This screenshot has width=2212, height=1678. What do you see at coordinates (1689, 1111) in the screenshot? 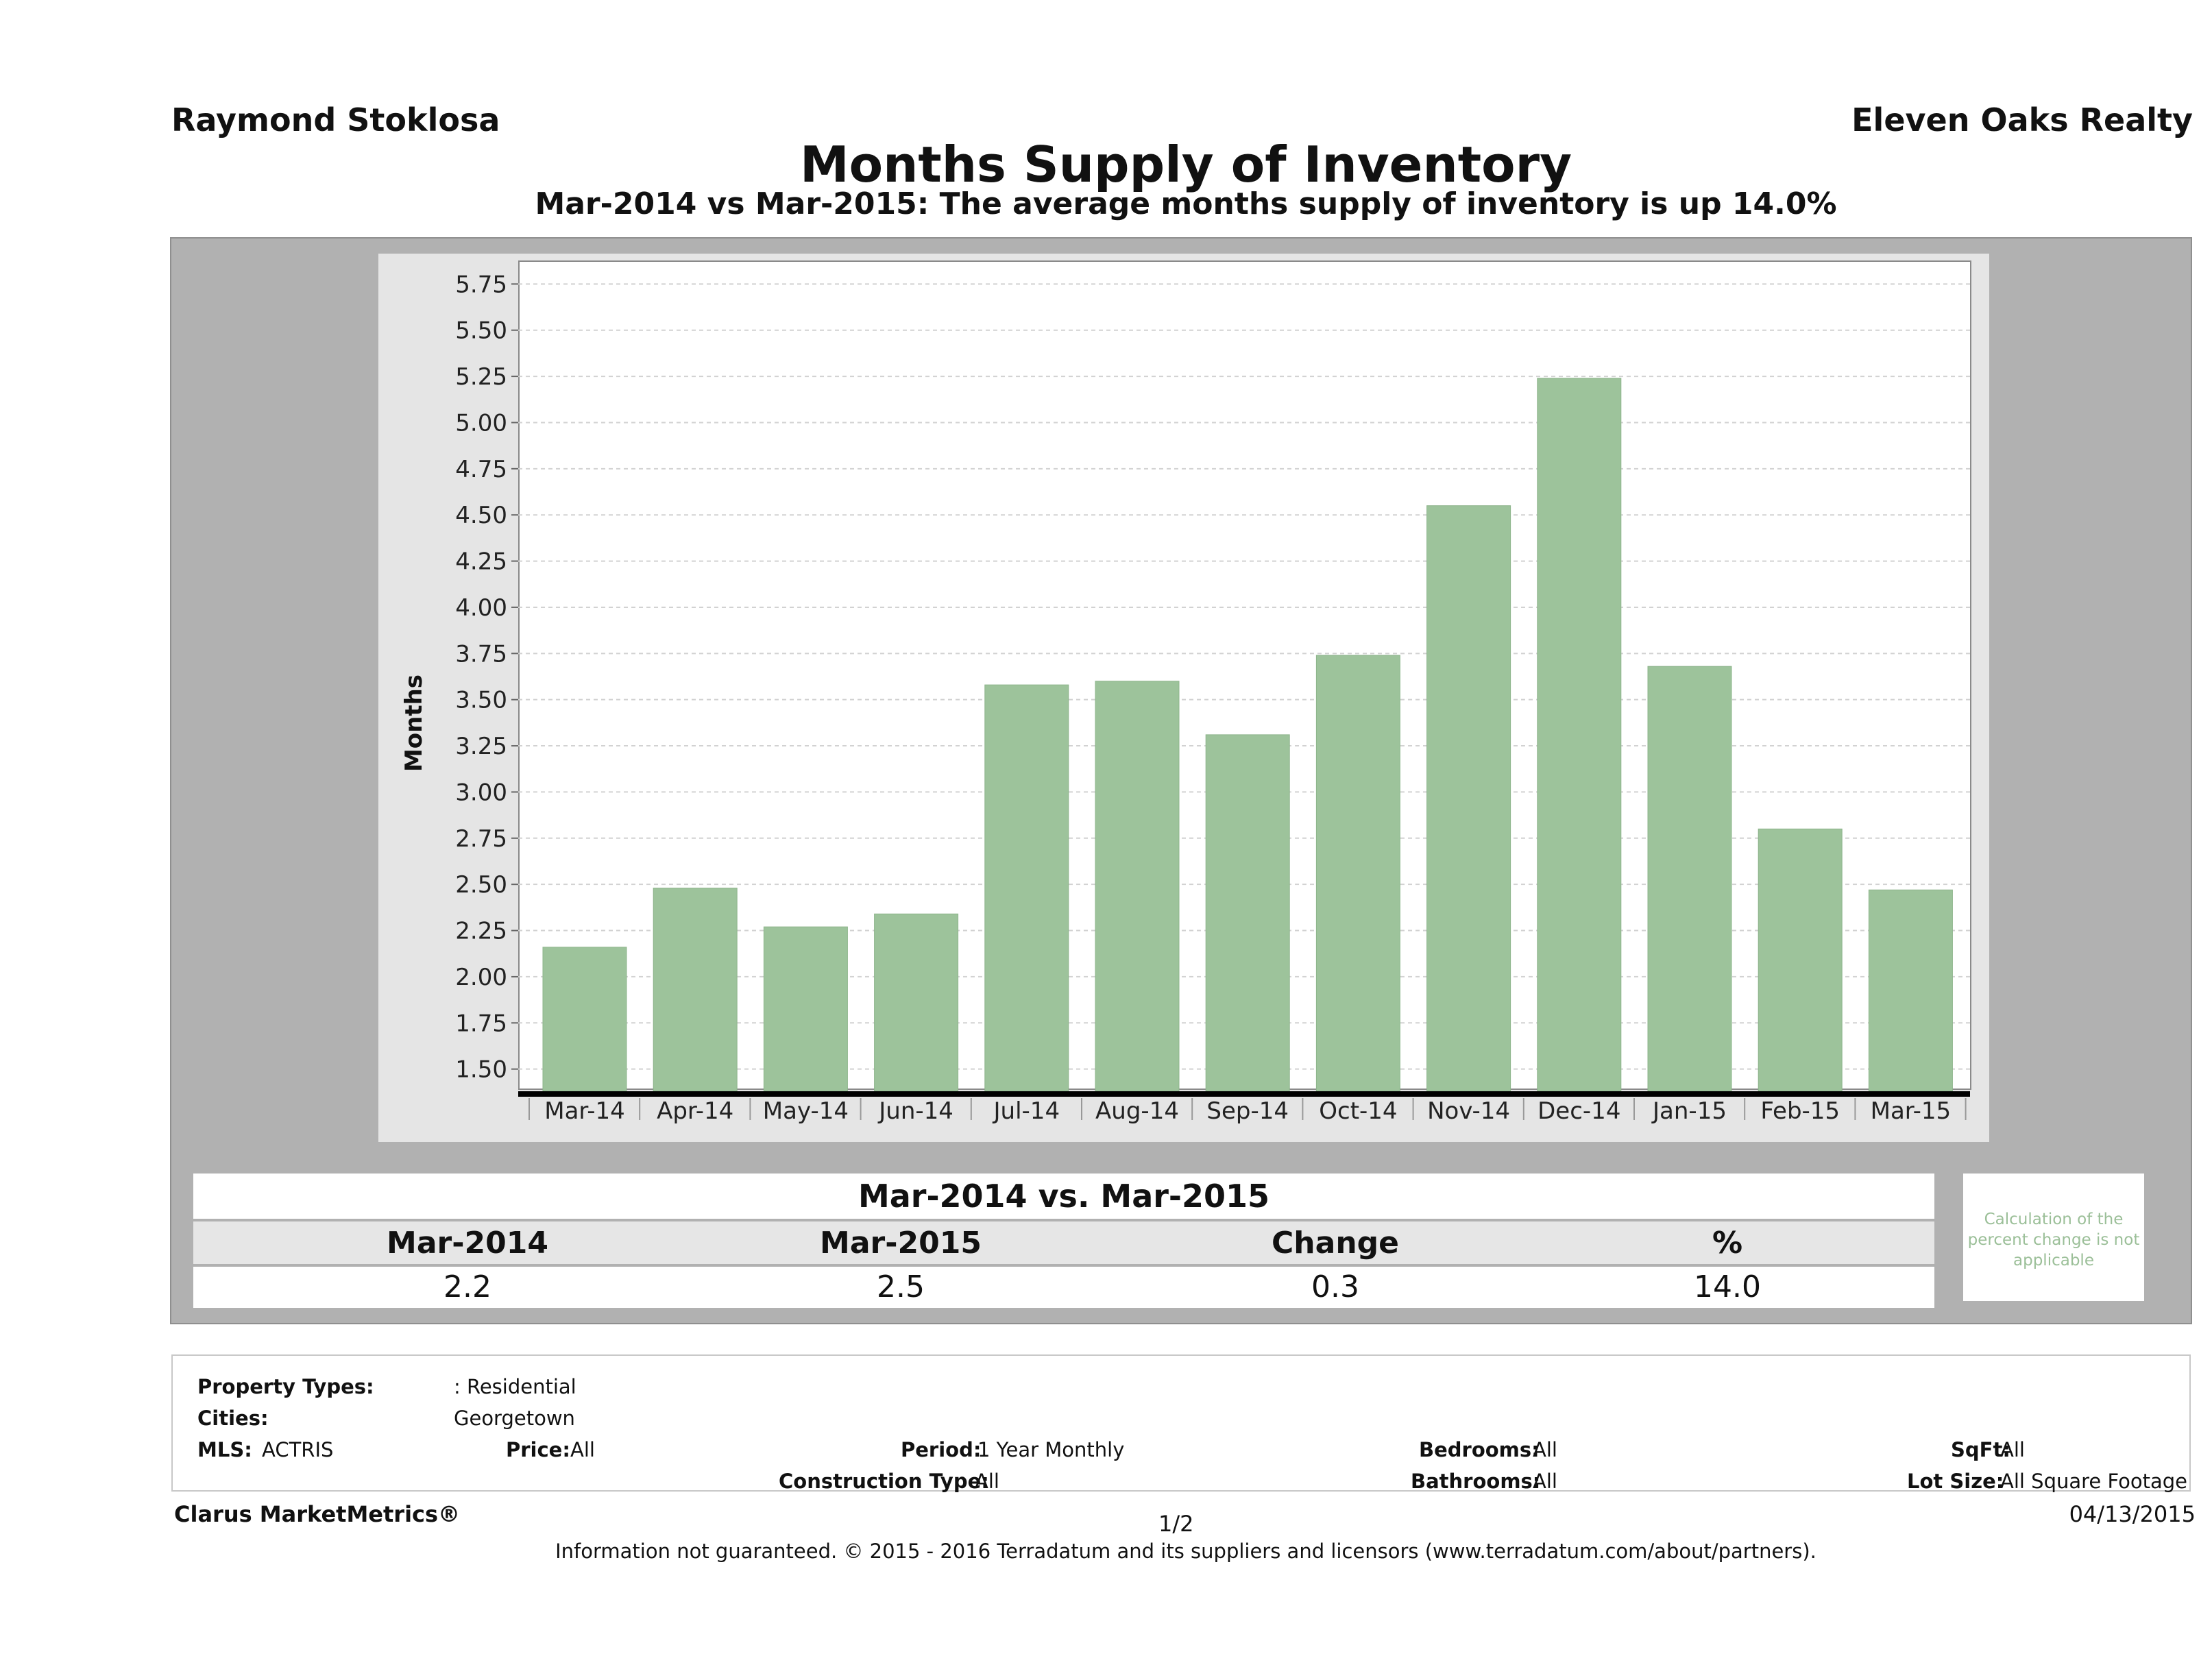
I see `x-tick-label: Jan-15` at bounding box center [1689, 1111].